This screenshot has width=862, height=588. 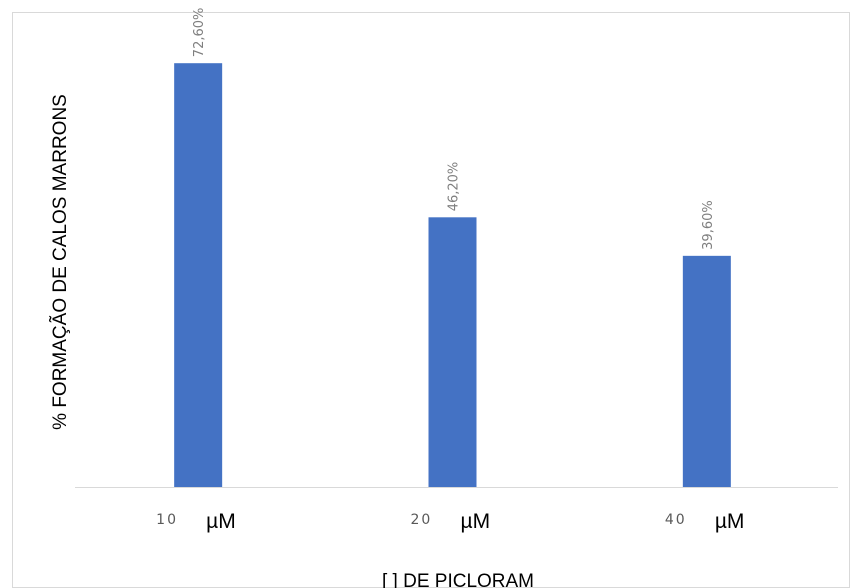 I want to click on tick-label-10: 10, so click(x=167, y=520).